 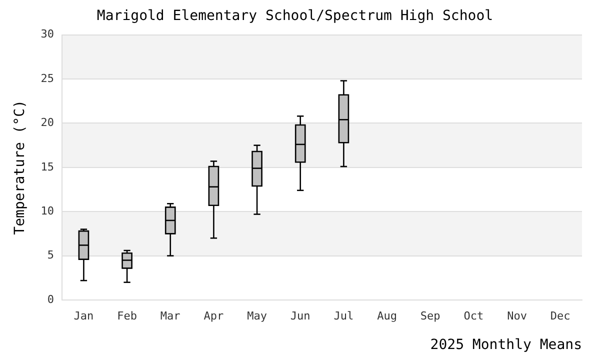 I want to click on y-tick-label: 20, so click(x=47, y=123).